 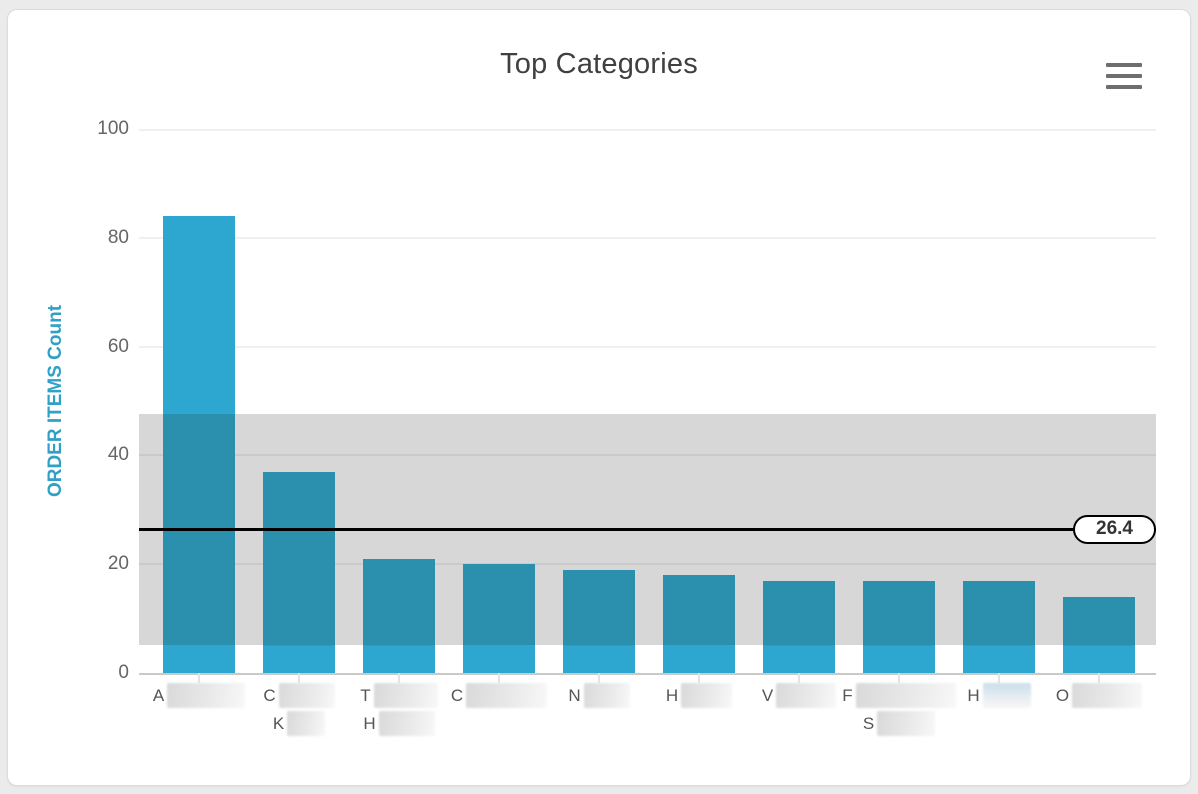 I want to click on chart-title: Top Categories, so click(x=599, y=64).